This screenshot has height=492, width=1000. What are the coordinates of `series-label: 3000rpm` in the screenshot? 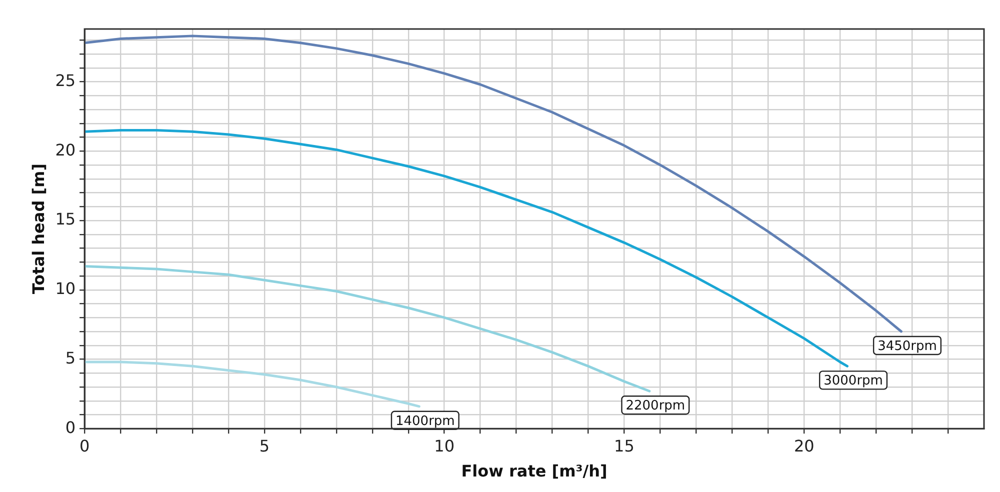 It's located at (853, 381).